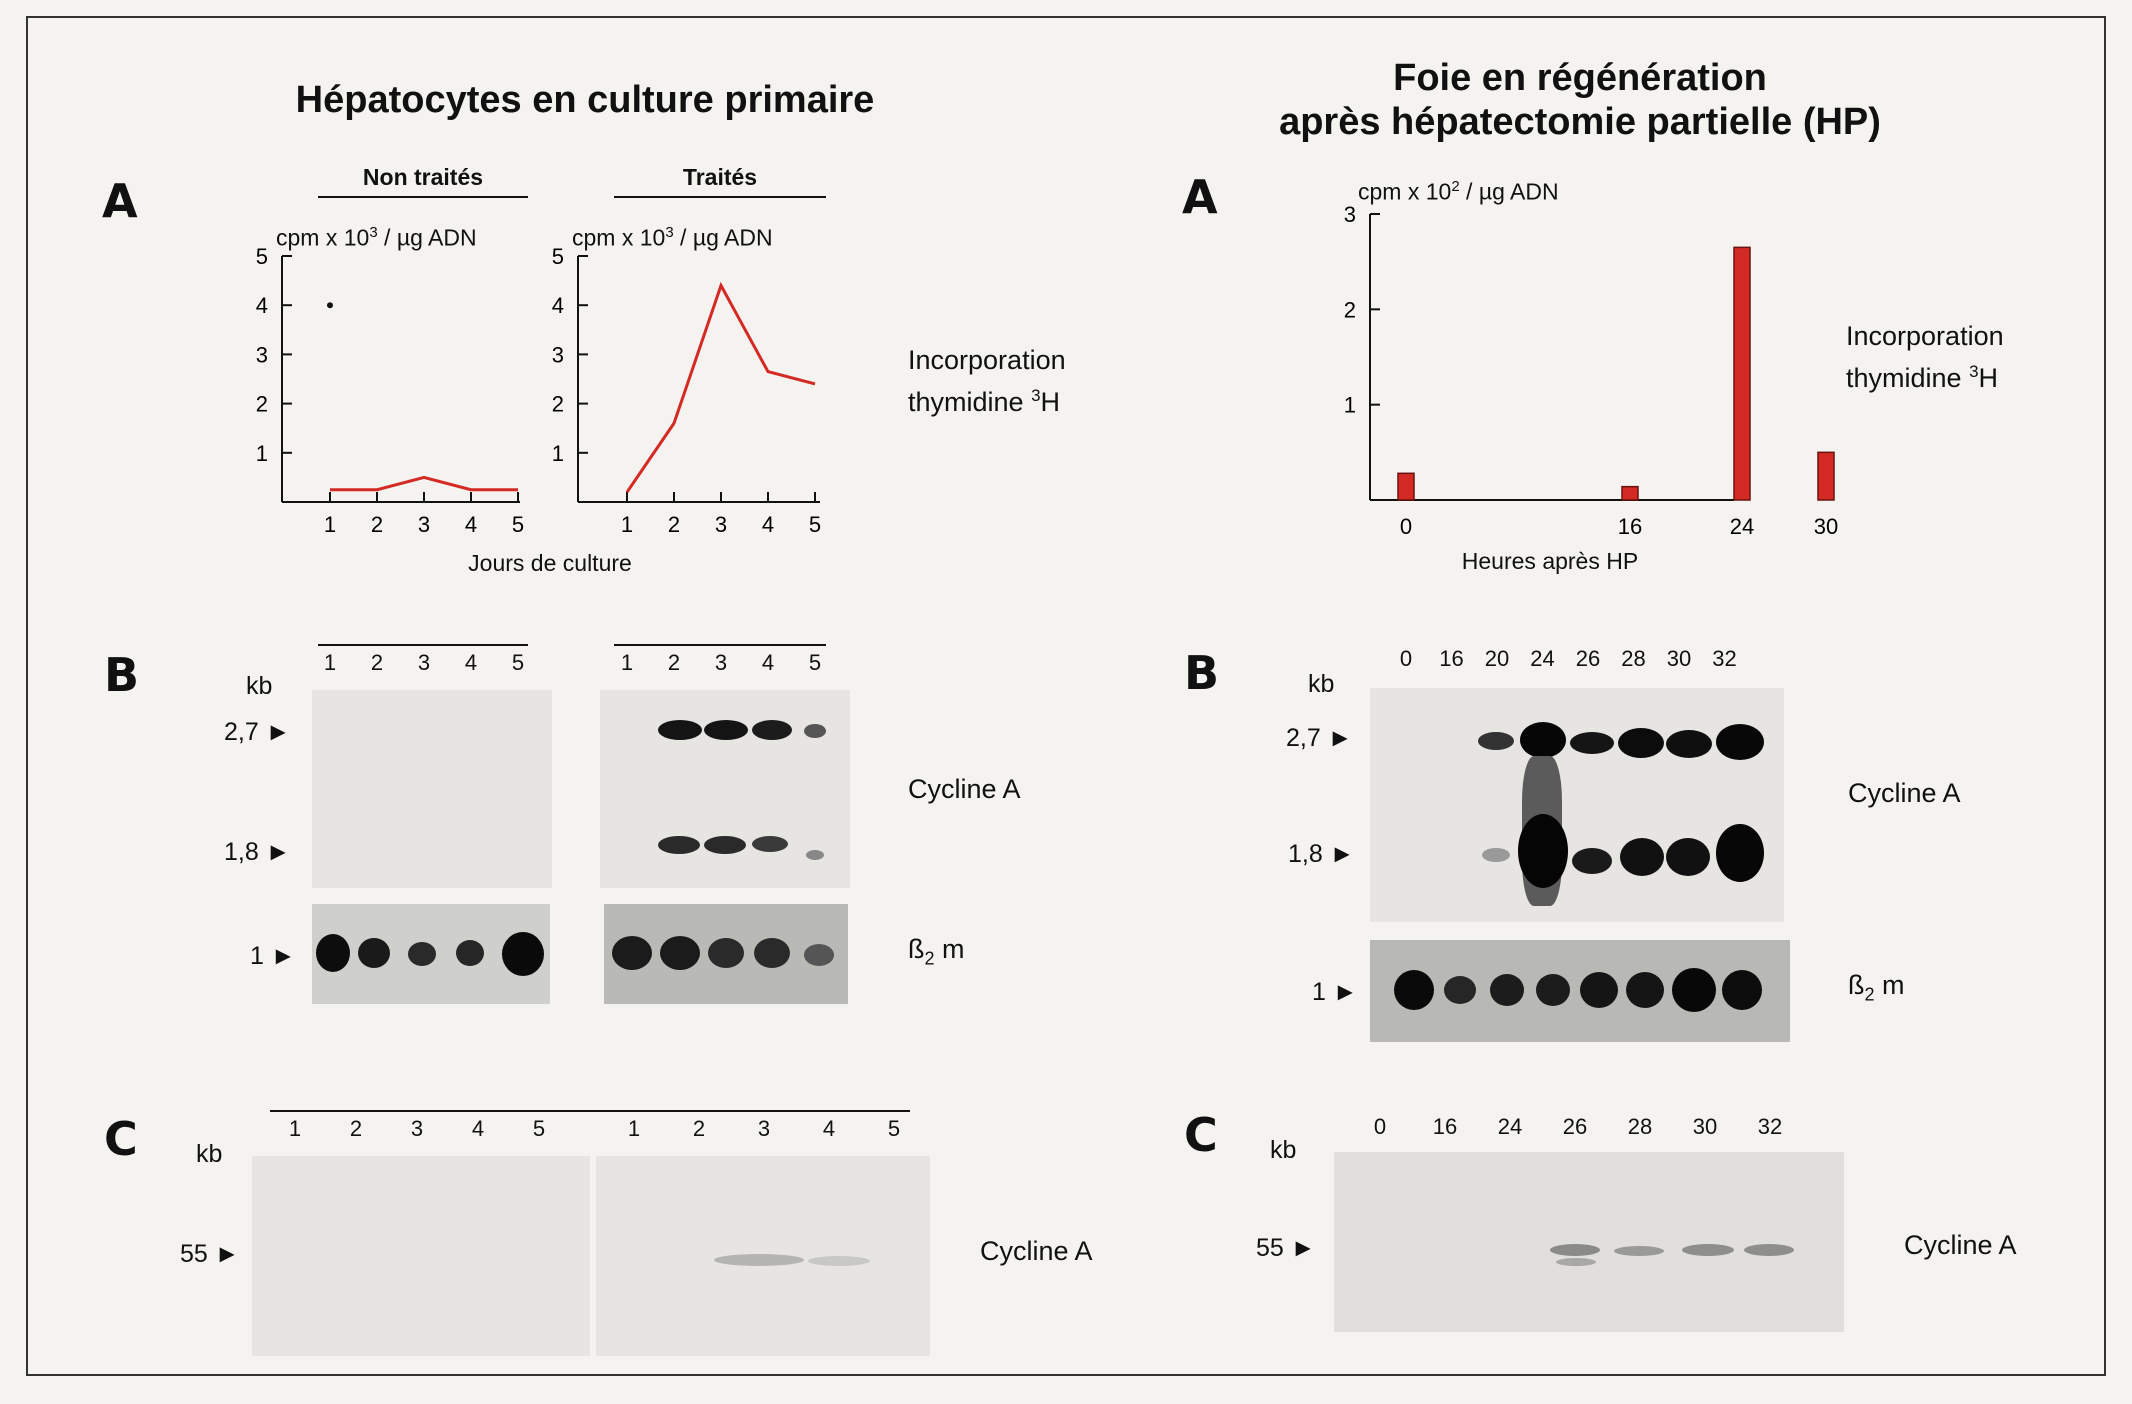 The image size is (2132, 1404). I want to click on band-treated-18-lane3, so click(725, 845).